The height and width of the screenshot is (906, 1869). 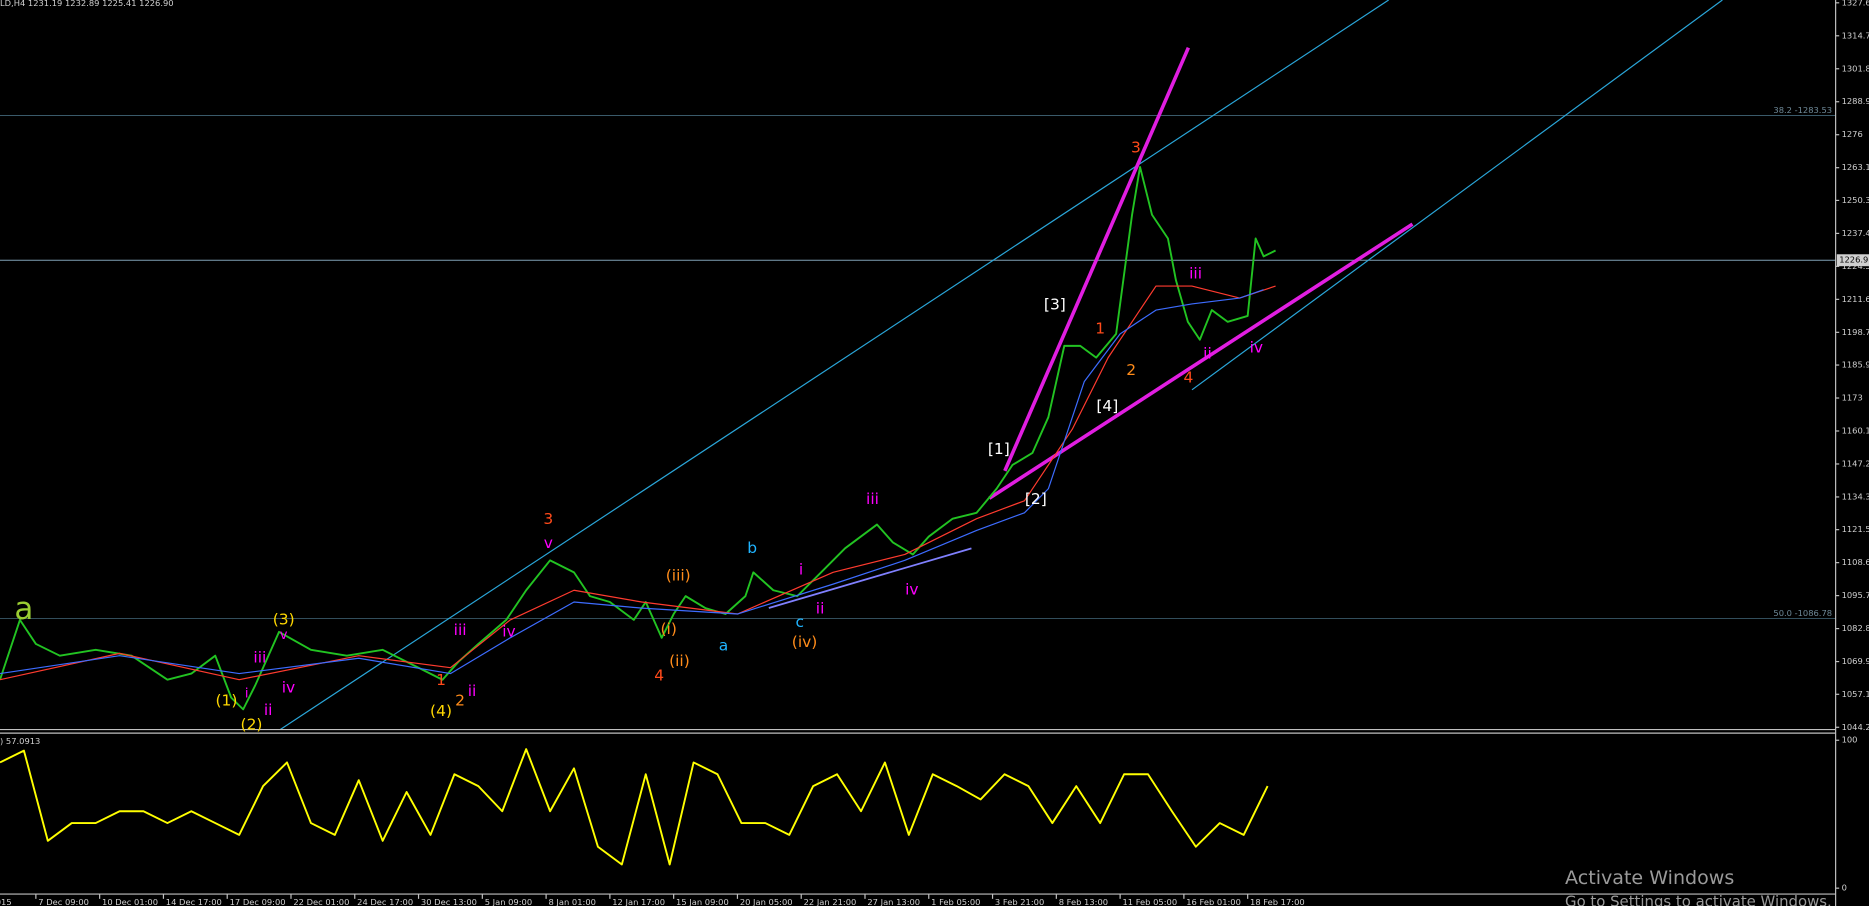 What do you see at coordinates (1855, 299) in the screenshot?
I see `y-tick-label: 1211.6` at bounding box center [1855, 299].